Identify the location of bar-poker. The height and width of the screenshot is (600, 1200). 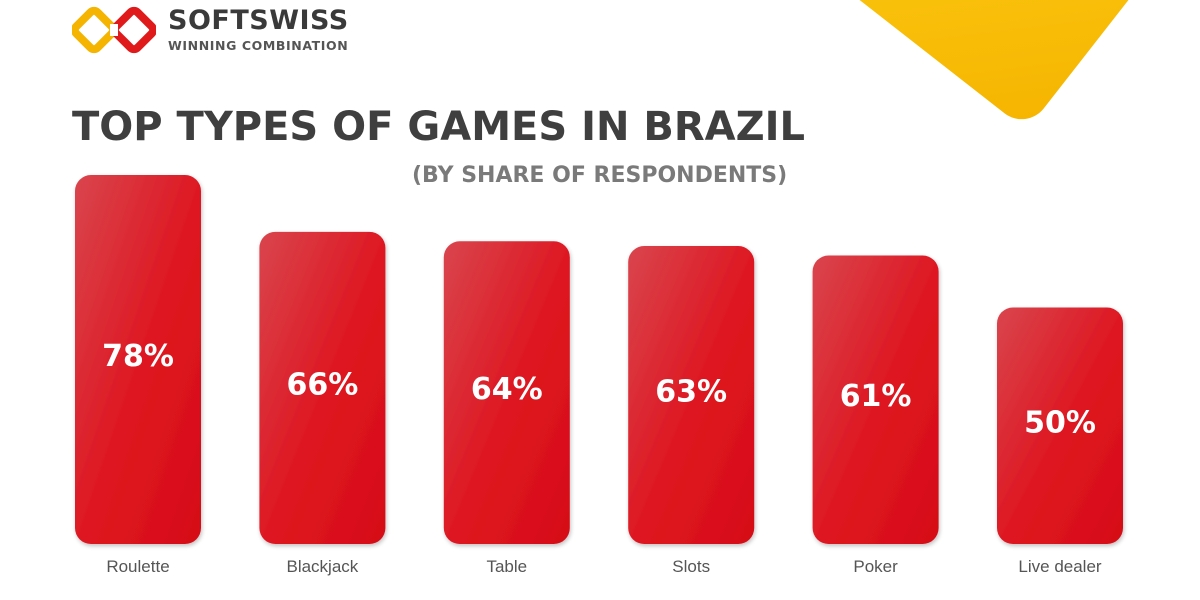
(875, 399).